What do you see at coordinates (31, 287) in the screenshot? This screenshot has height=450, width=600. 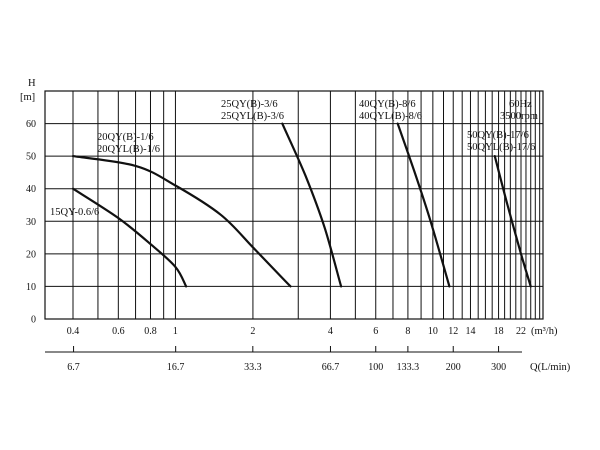 I see `y-tick-label: 10` at bounding box center [31, 287].